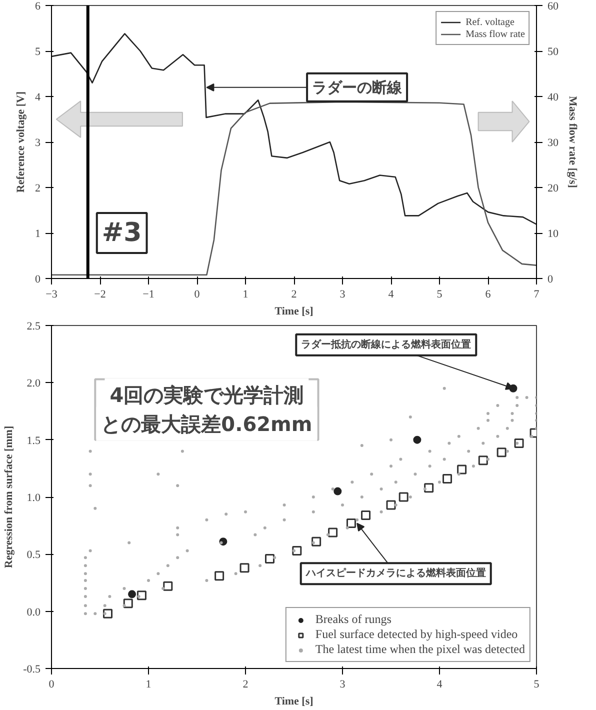 The image size is (596, 710). Describe the element at coordinates (420, 649) in the screenshot. I see `legend-label: The latest time when the pixel was detected` at that location.